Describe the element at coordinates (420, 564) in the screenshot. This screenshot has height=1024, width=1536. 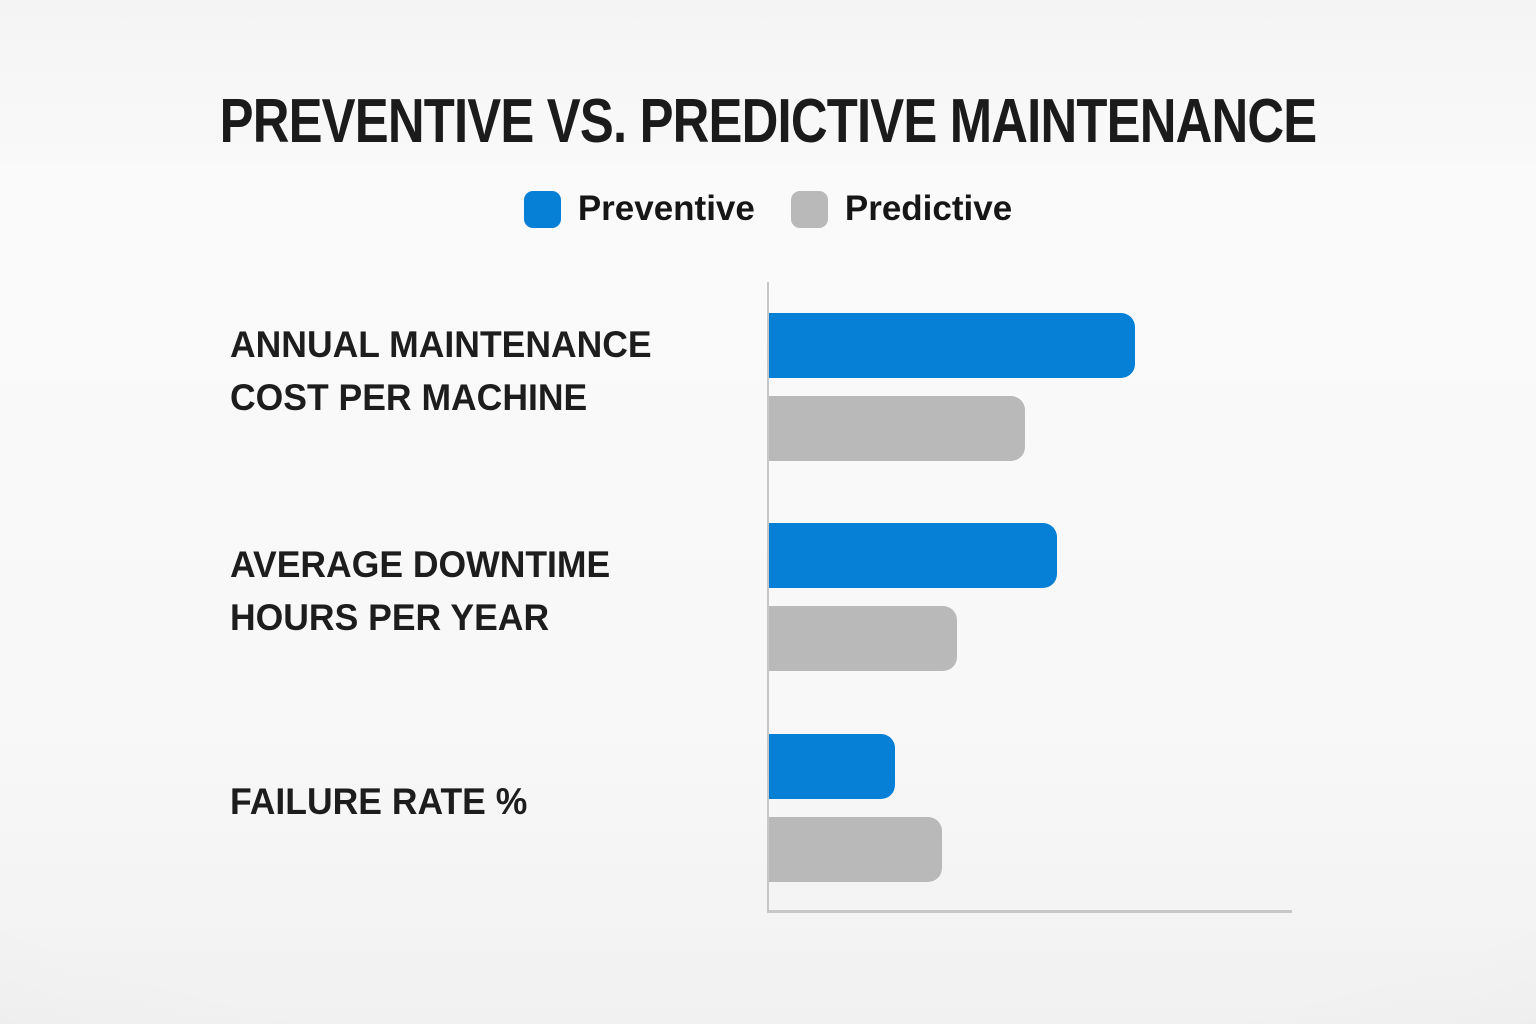
I see `category-label-line: AVERAGE DOWNTIME` at that location.